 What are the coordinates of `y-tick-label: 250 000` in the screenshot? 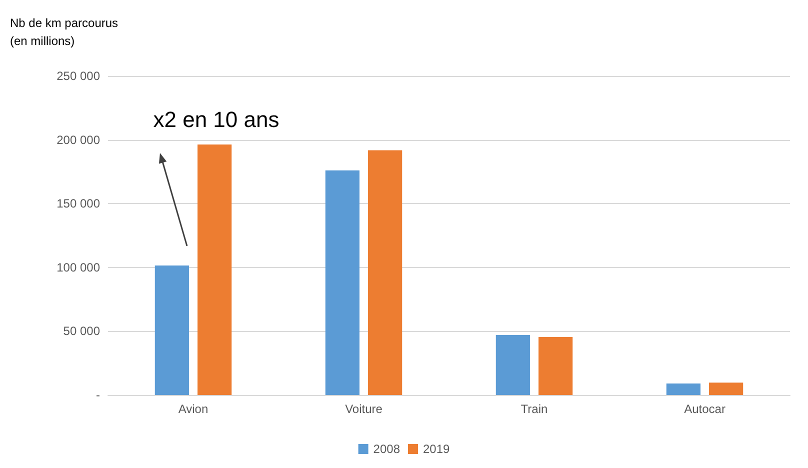 It's located at (78, 76).